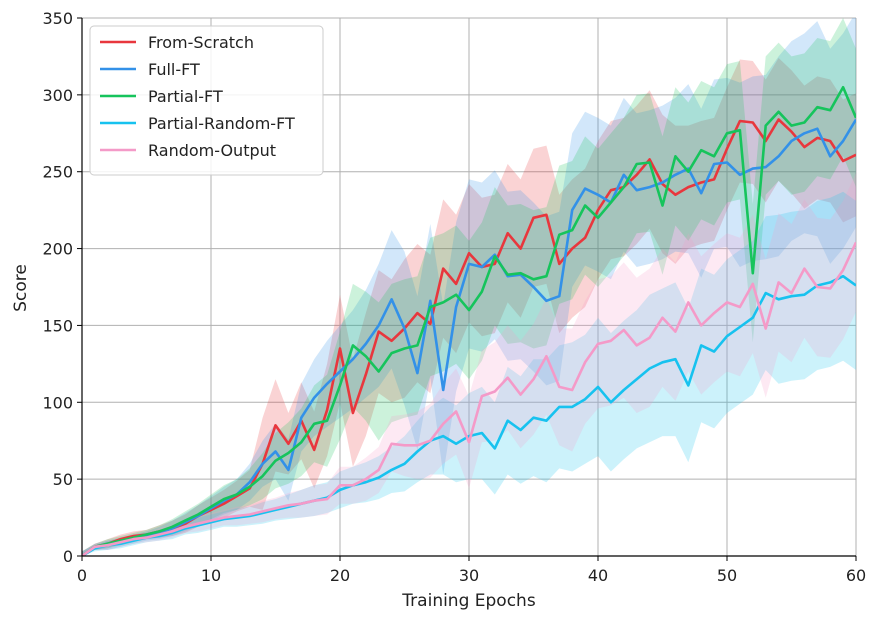 This screenshot has width=878, height=619. What do you see at coordinates (57, 18) in the screenshot?
I see `y-tick-label: 350` at bounding box center [57, 18].